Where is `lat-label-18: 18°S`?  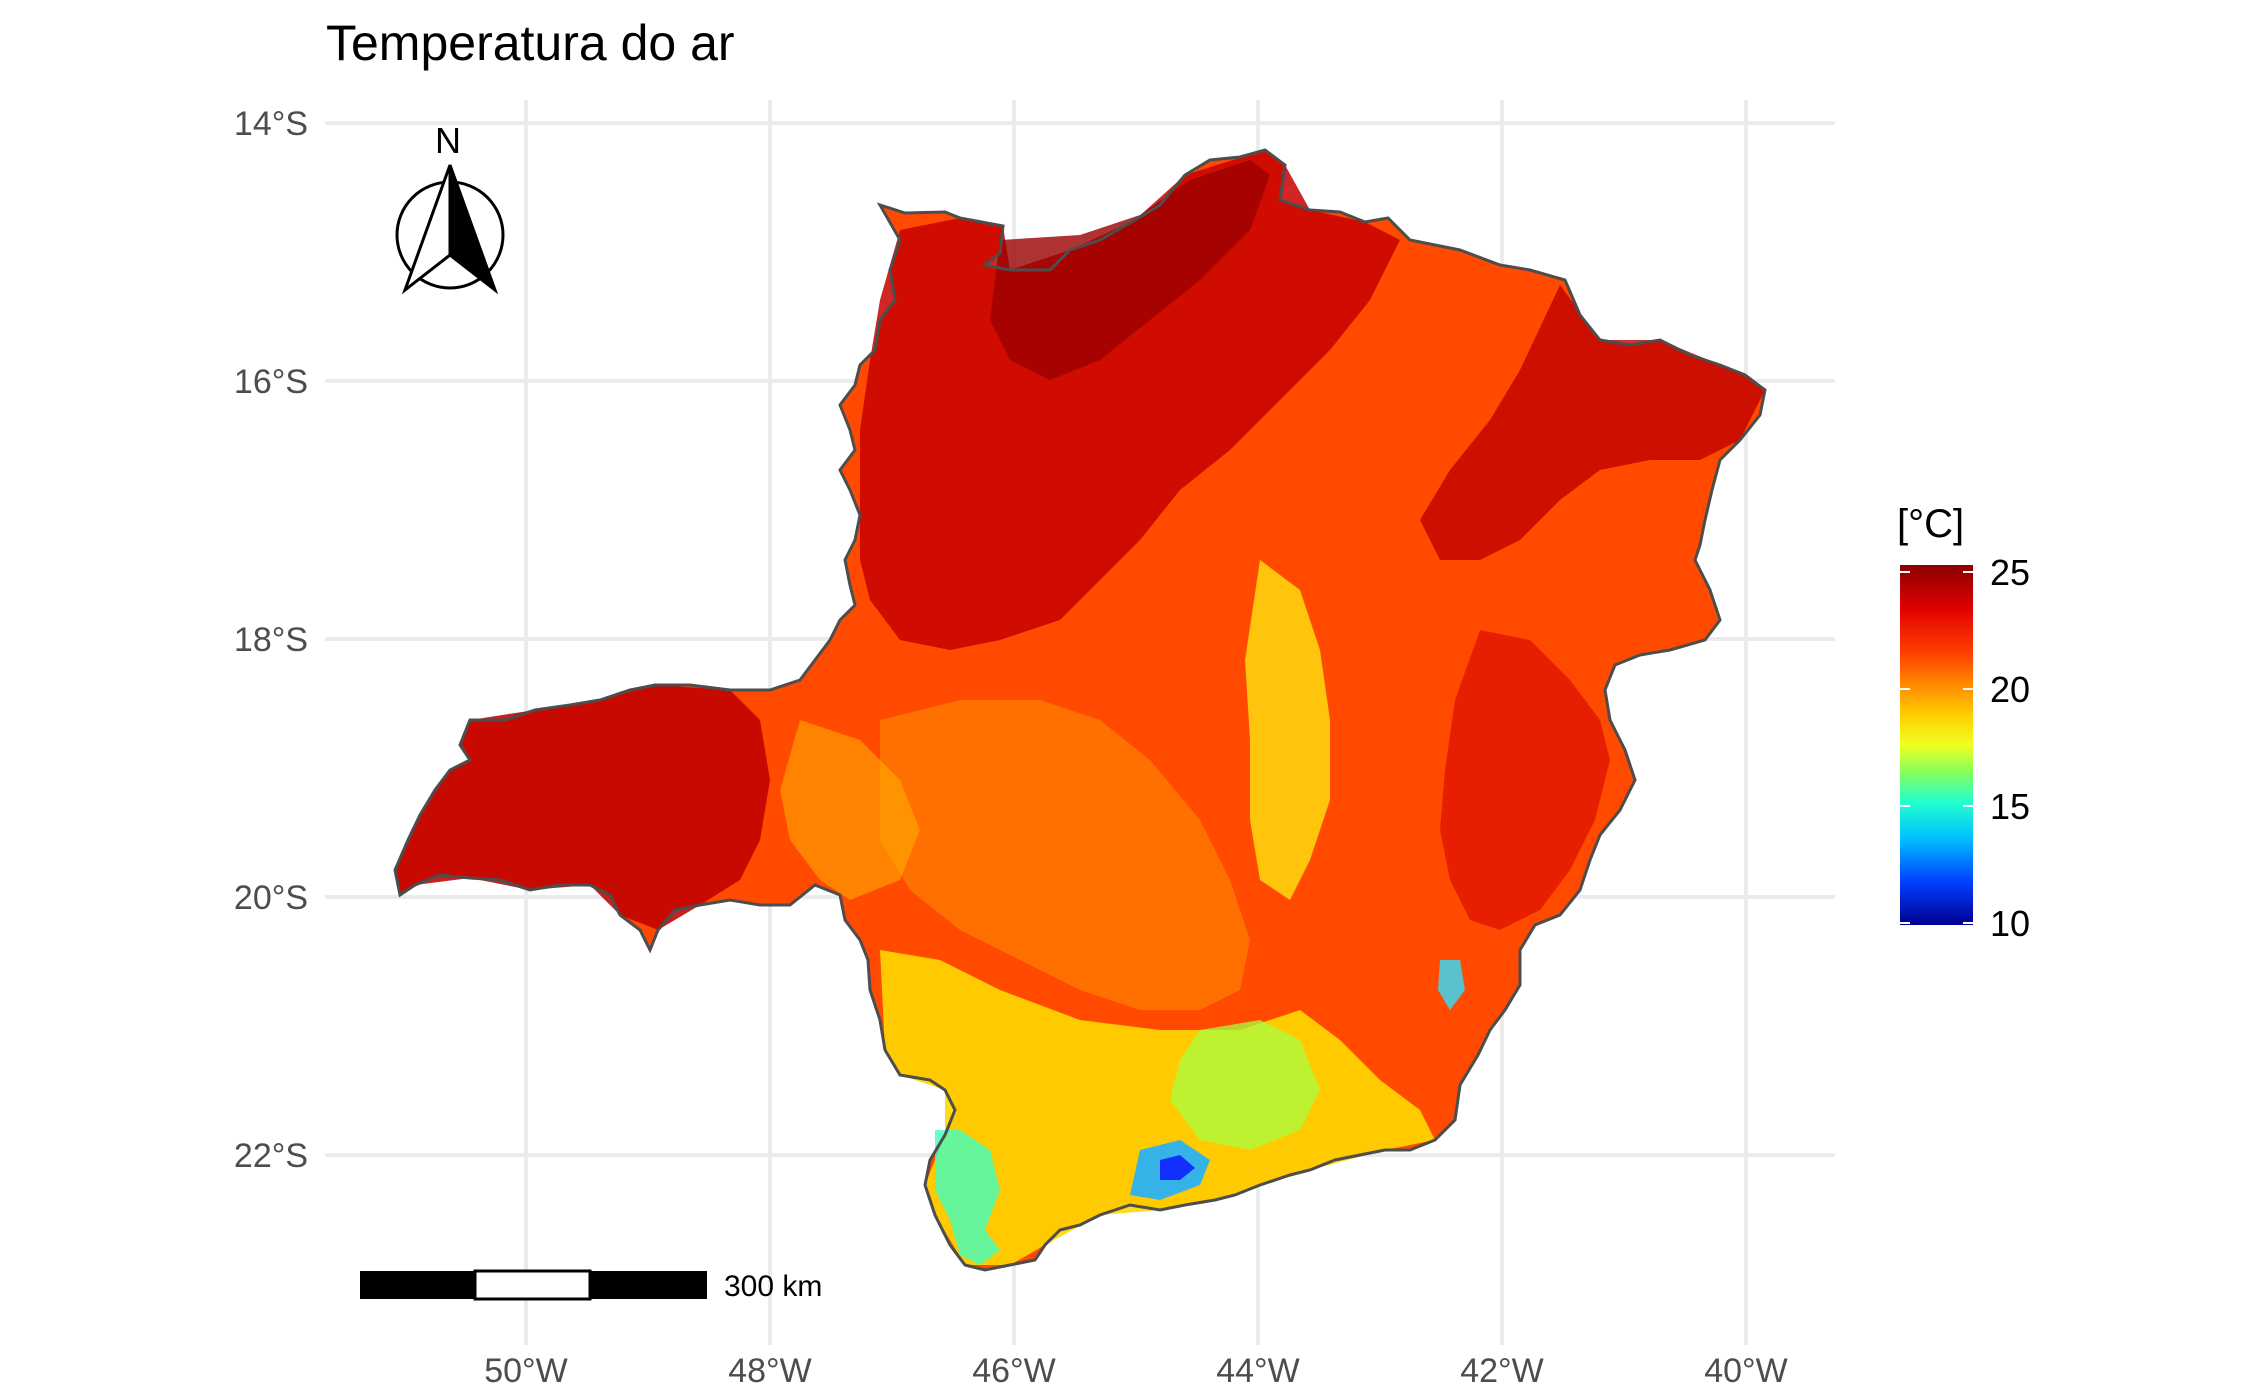
lat-label-18: 18°S is located at coordinates (271, 640).